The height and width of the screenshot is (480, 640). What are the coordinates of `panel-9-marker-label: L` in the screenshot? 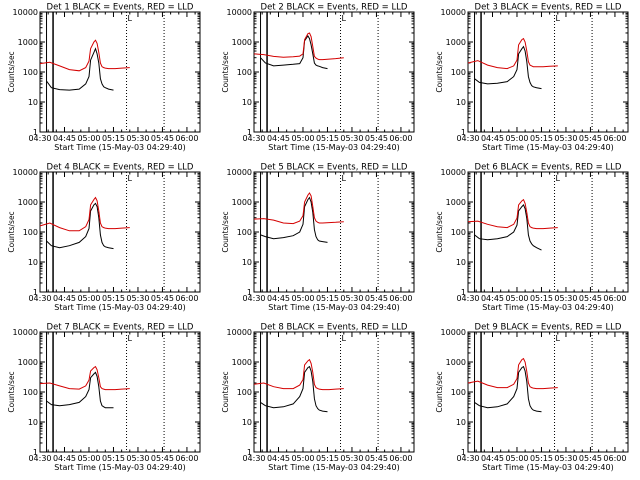 It's located at (558, 338).